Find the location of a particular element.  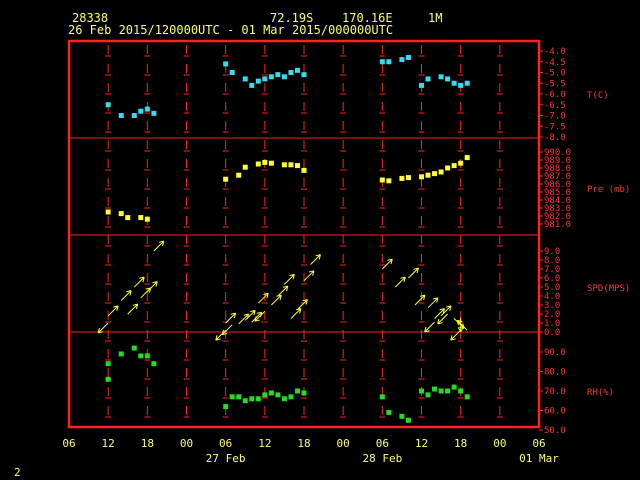

day-label: 01 Mar is located at coordinates (539, 458).